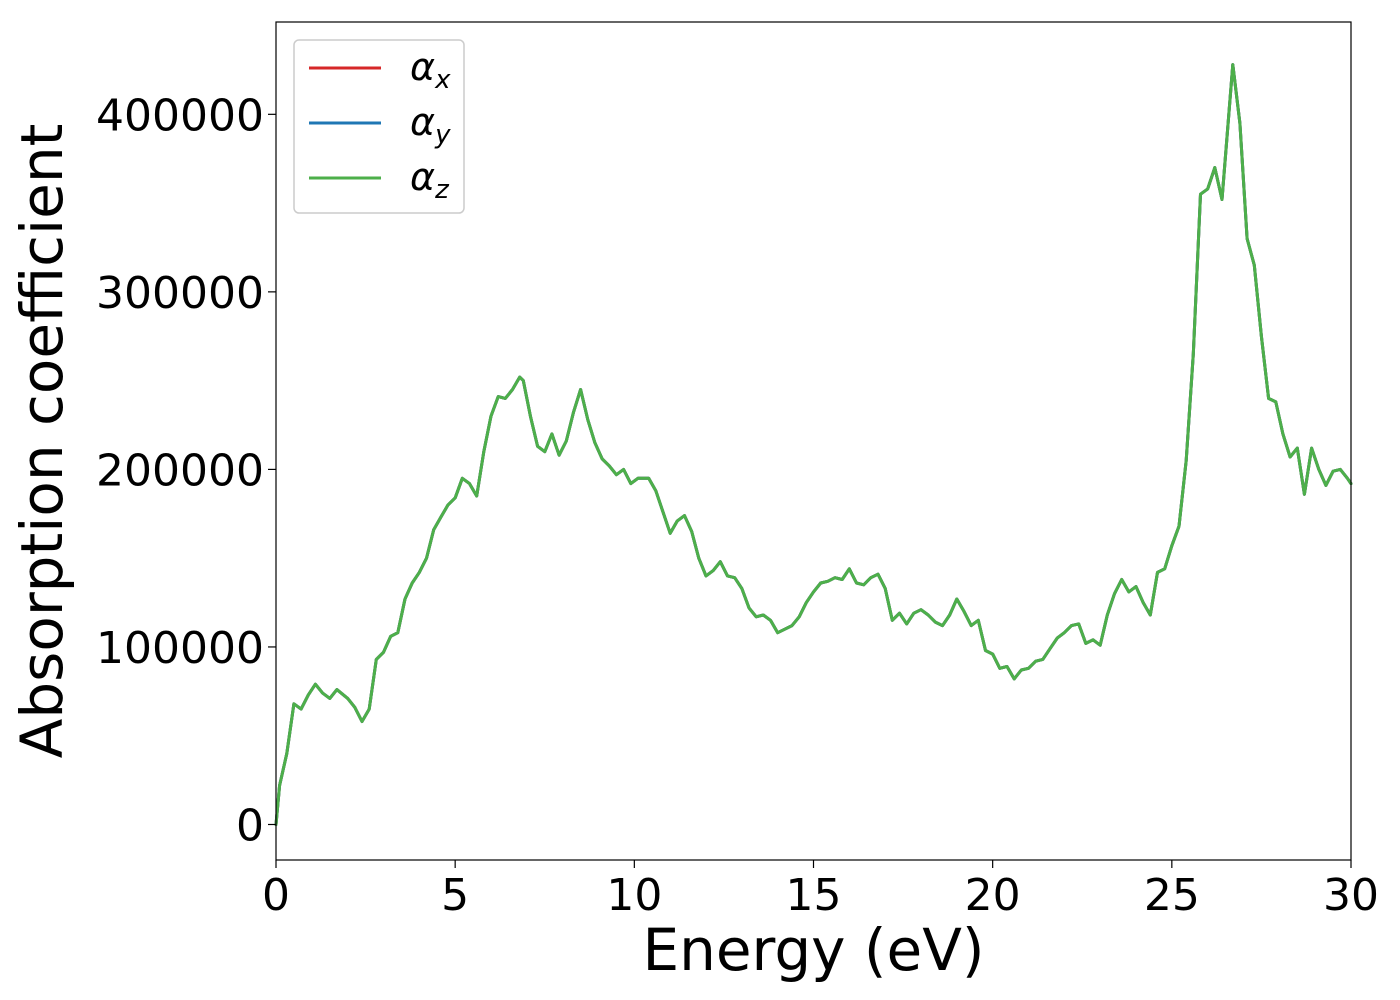 The image size is (1400, 1000). Describe the element at coordinates (379, 126) in the screenshot. I see `legend-box` at that location.